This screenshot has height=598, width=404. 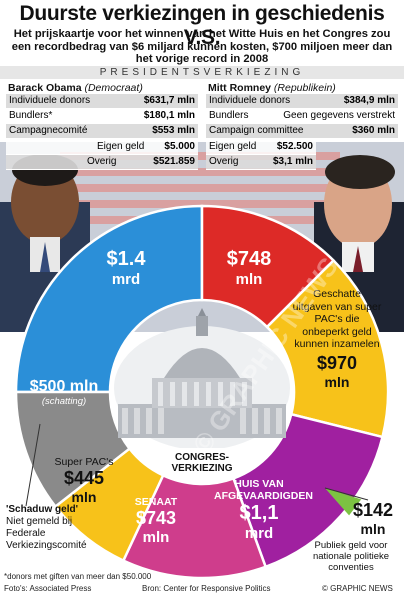 I want to click on table-row: Individuele donors $384,9 mln, so click(x=302, y=101).